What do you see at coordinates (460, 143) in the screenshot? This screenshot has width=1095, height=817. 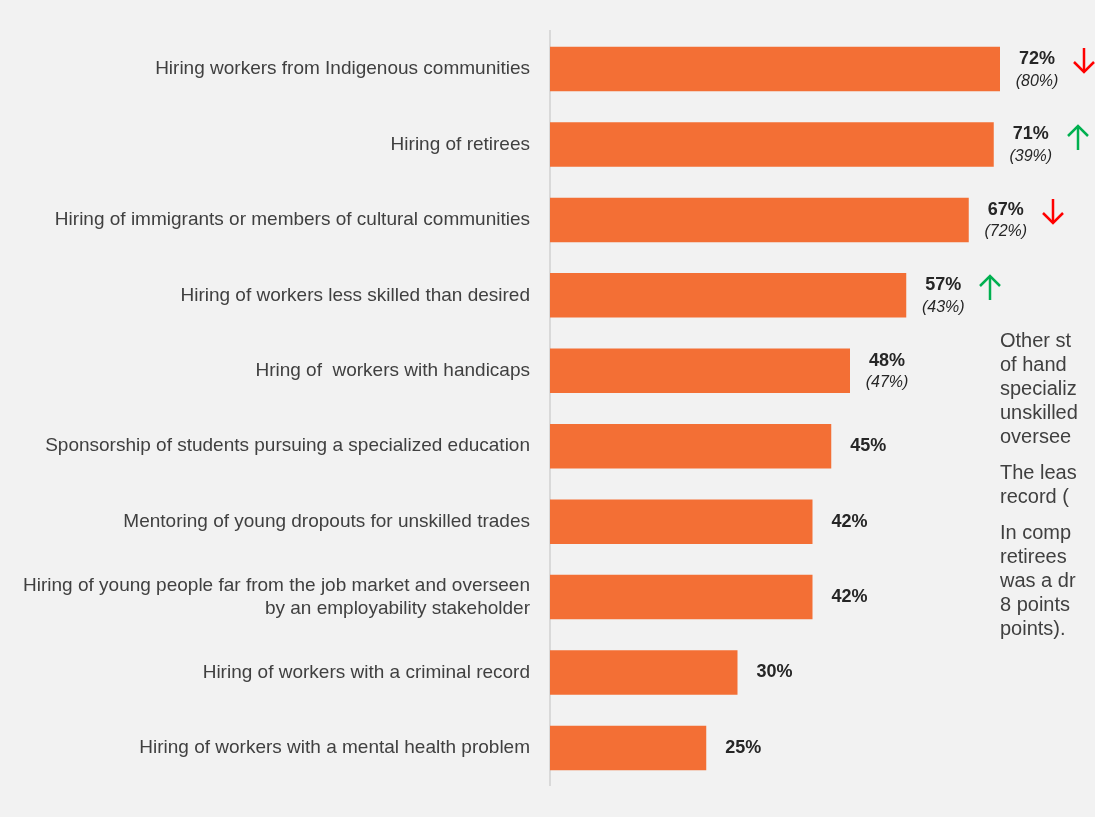 I see `y-tick-label: Hiring of retirees` at bounding box center [460, 143].